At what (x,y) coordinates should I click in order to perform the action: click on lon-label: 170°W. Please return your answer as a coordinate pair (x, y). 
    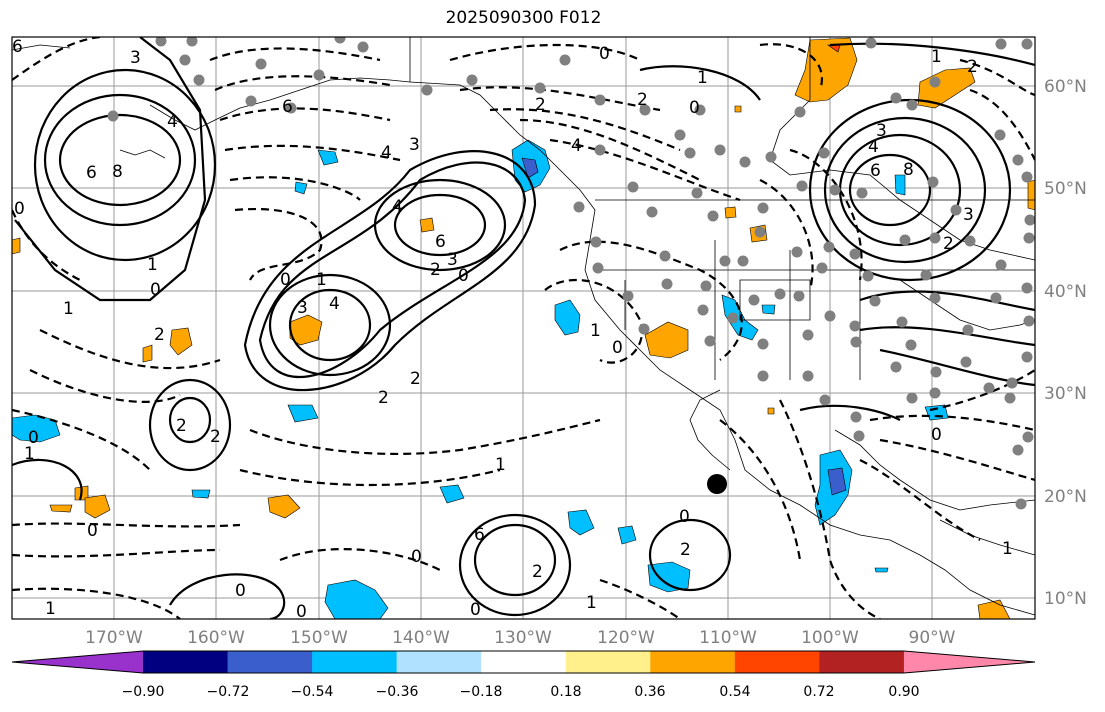
    Looking at the image, I should click on (114, 638).